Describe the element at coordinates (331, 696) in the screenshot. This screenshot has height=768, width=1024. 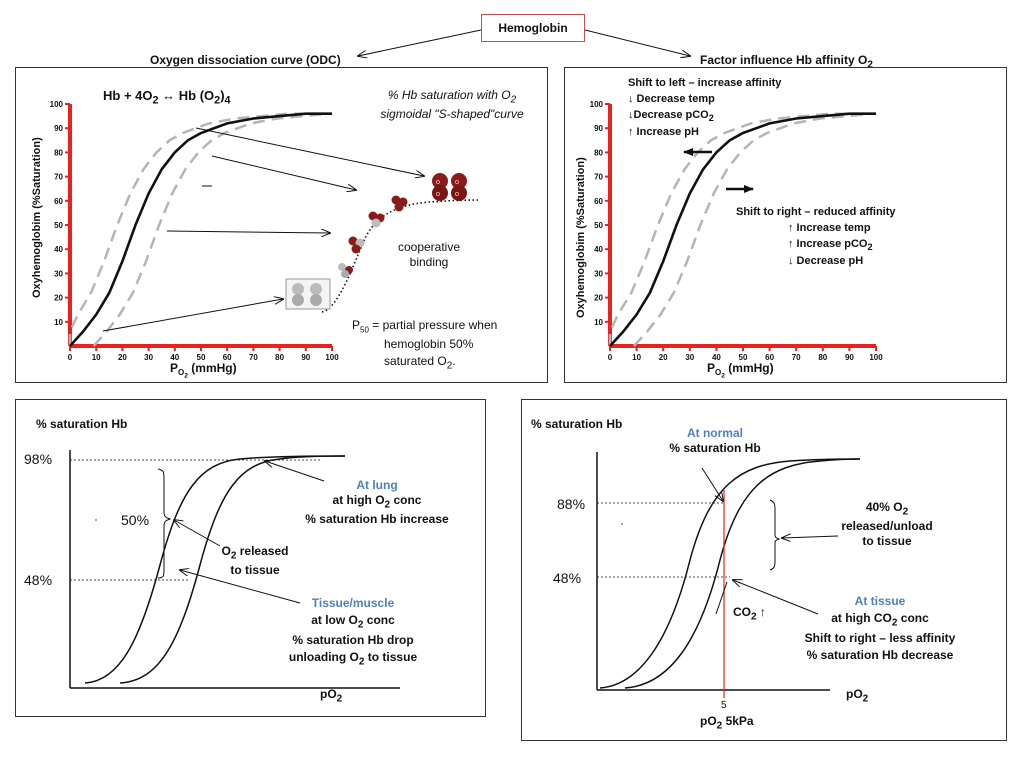
I see `lung-x-label: pO2` at that location.